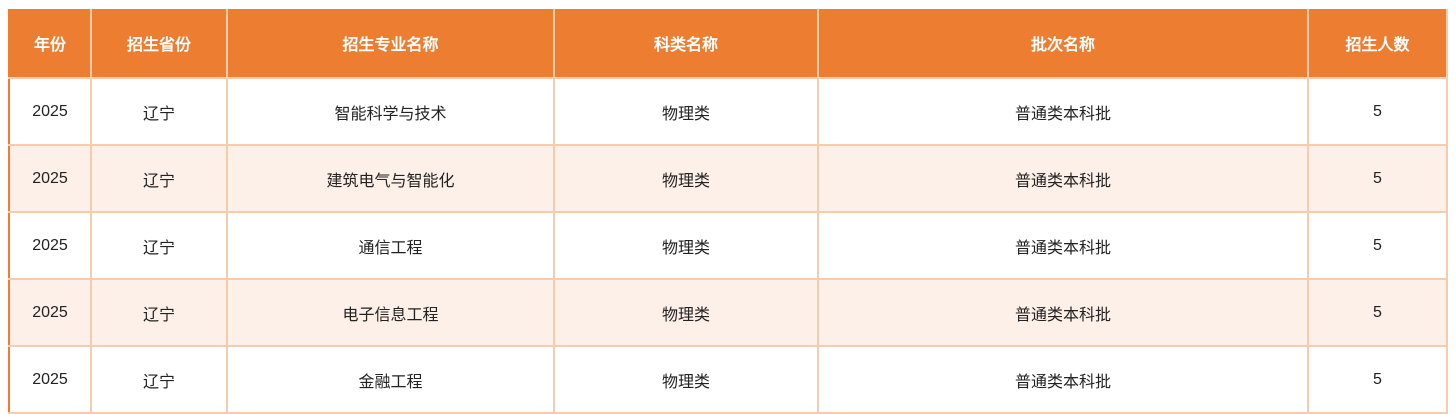 The height and width of the screenshot is (414, 1456). Describe the element at coordinates (391, 245) in the screenshot. I see `cell-major: 通信工程` at that location.